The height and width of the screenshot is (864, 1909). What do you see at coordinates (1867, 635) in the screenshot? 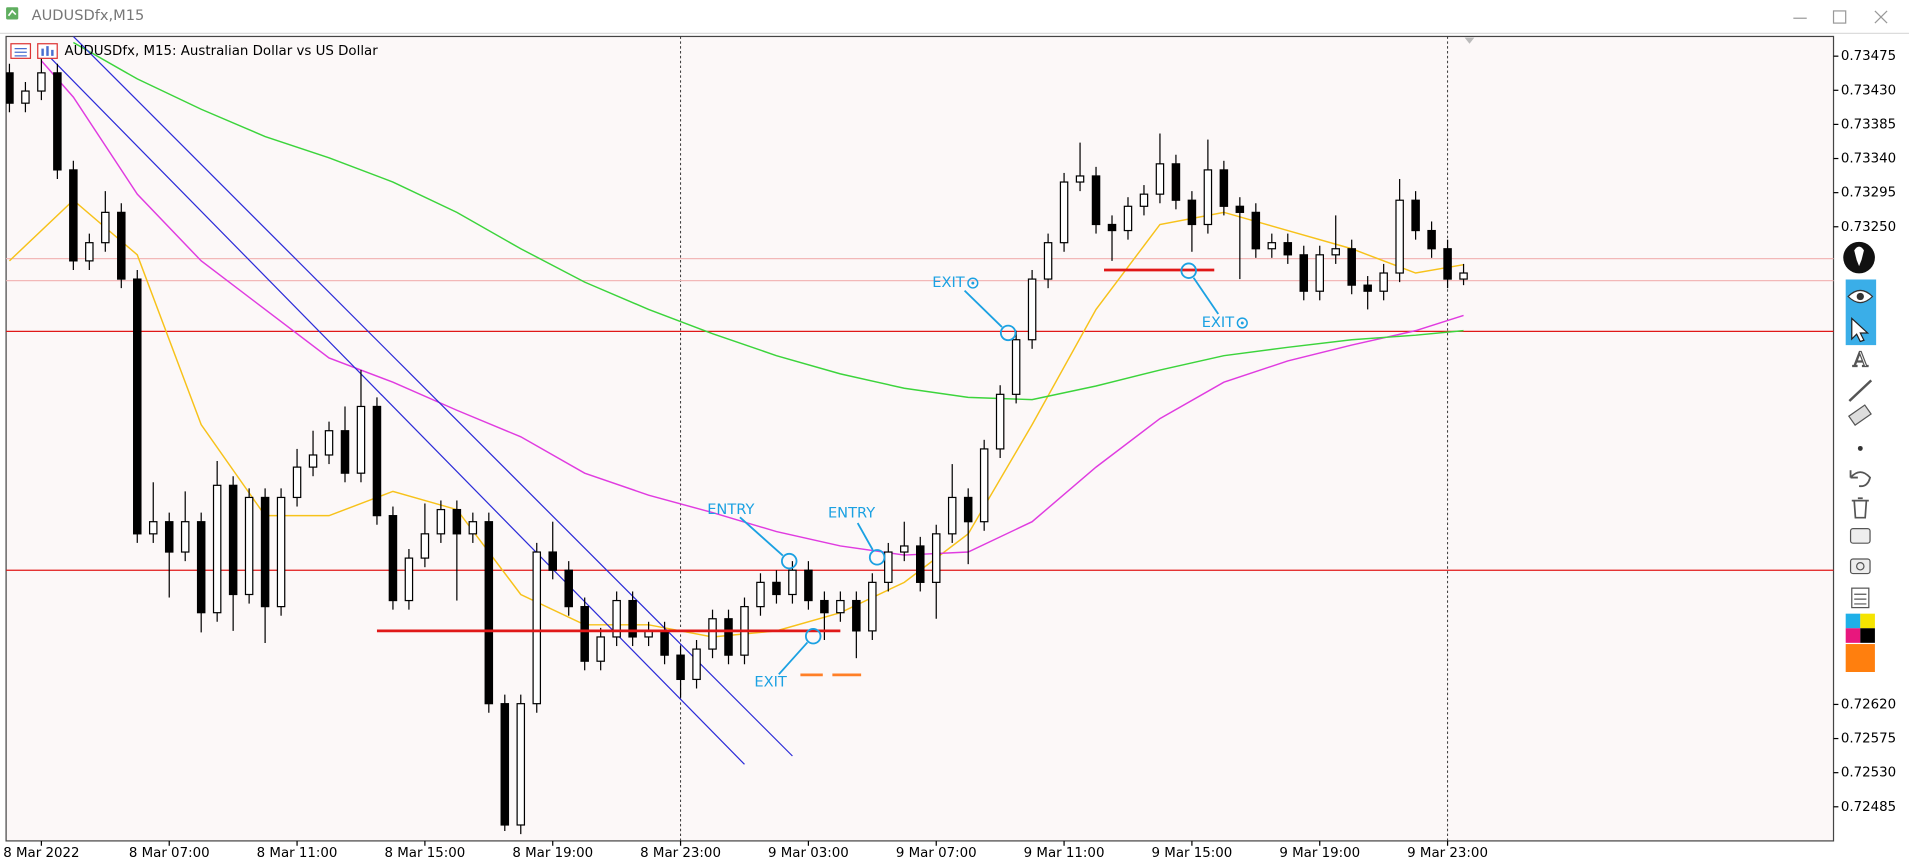
I see `color-black` at bounding box center [1867, 635].